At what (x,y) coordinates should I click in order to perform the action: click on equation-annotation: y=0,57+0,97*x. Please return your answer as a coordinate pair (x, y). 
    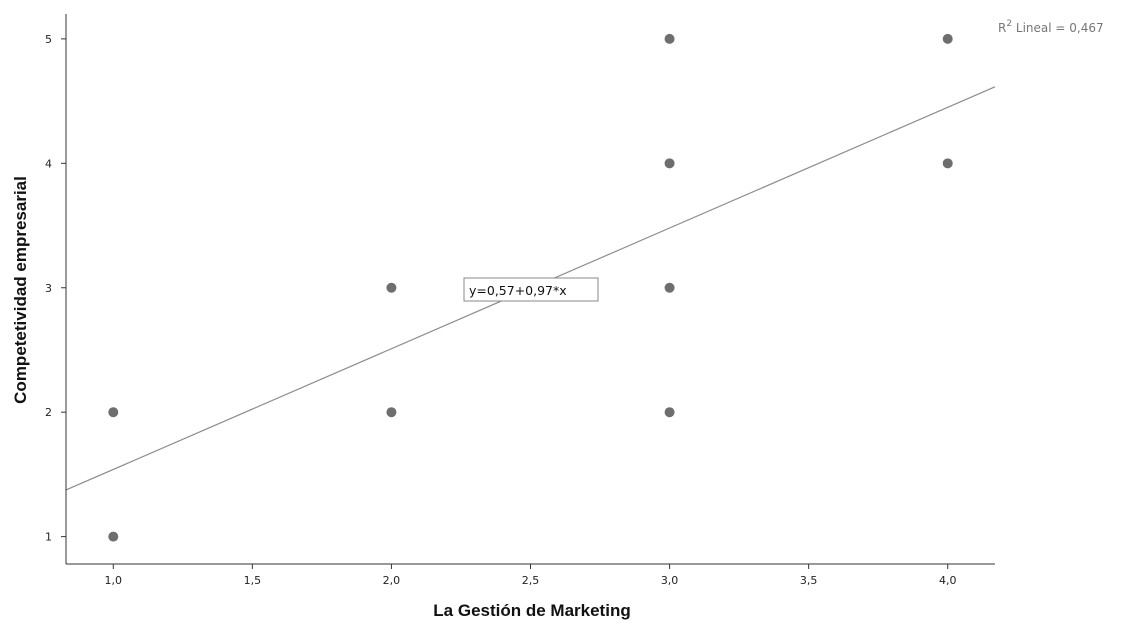
    Looking at the image, I should click on (531, 289).